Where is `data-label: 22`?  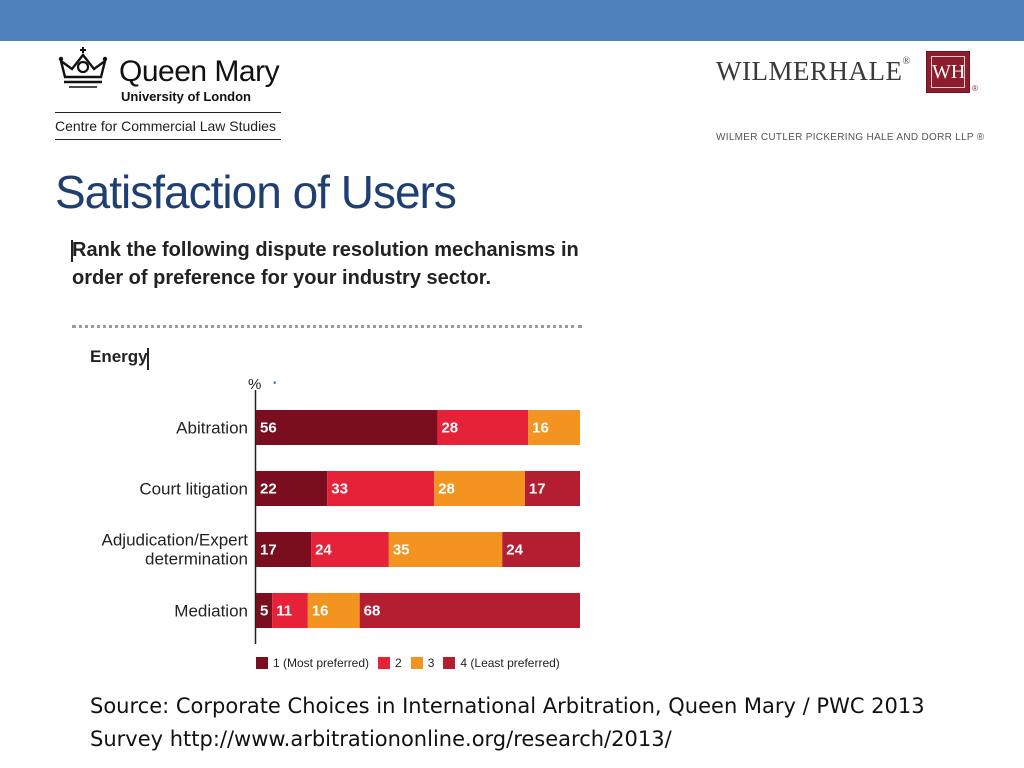 data-label: 22 is located at coordinates (268, 489).